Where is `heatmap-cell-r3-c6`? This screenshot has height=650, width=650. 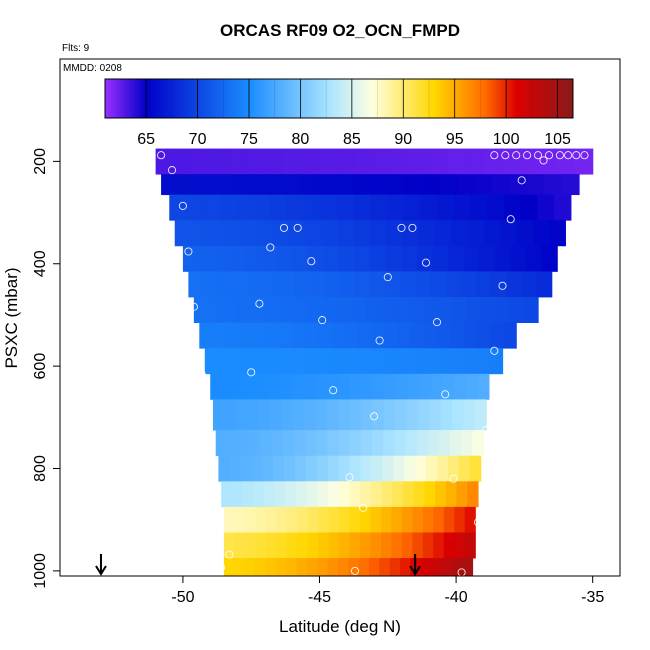 heatmap-cell-r3-c6 is located at coordinates (281, 233).